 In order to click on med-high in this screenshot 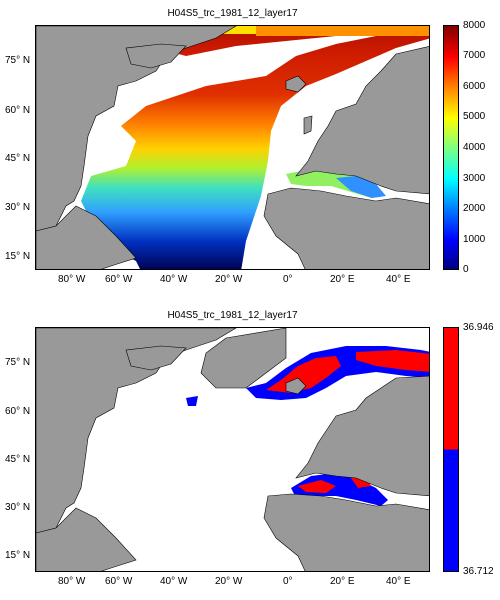, I will do `click(317, 486)`.